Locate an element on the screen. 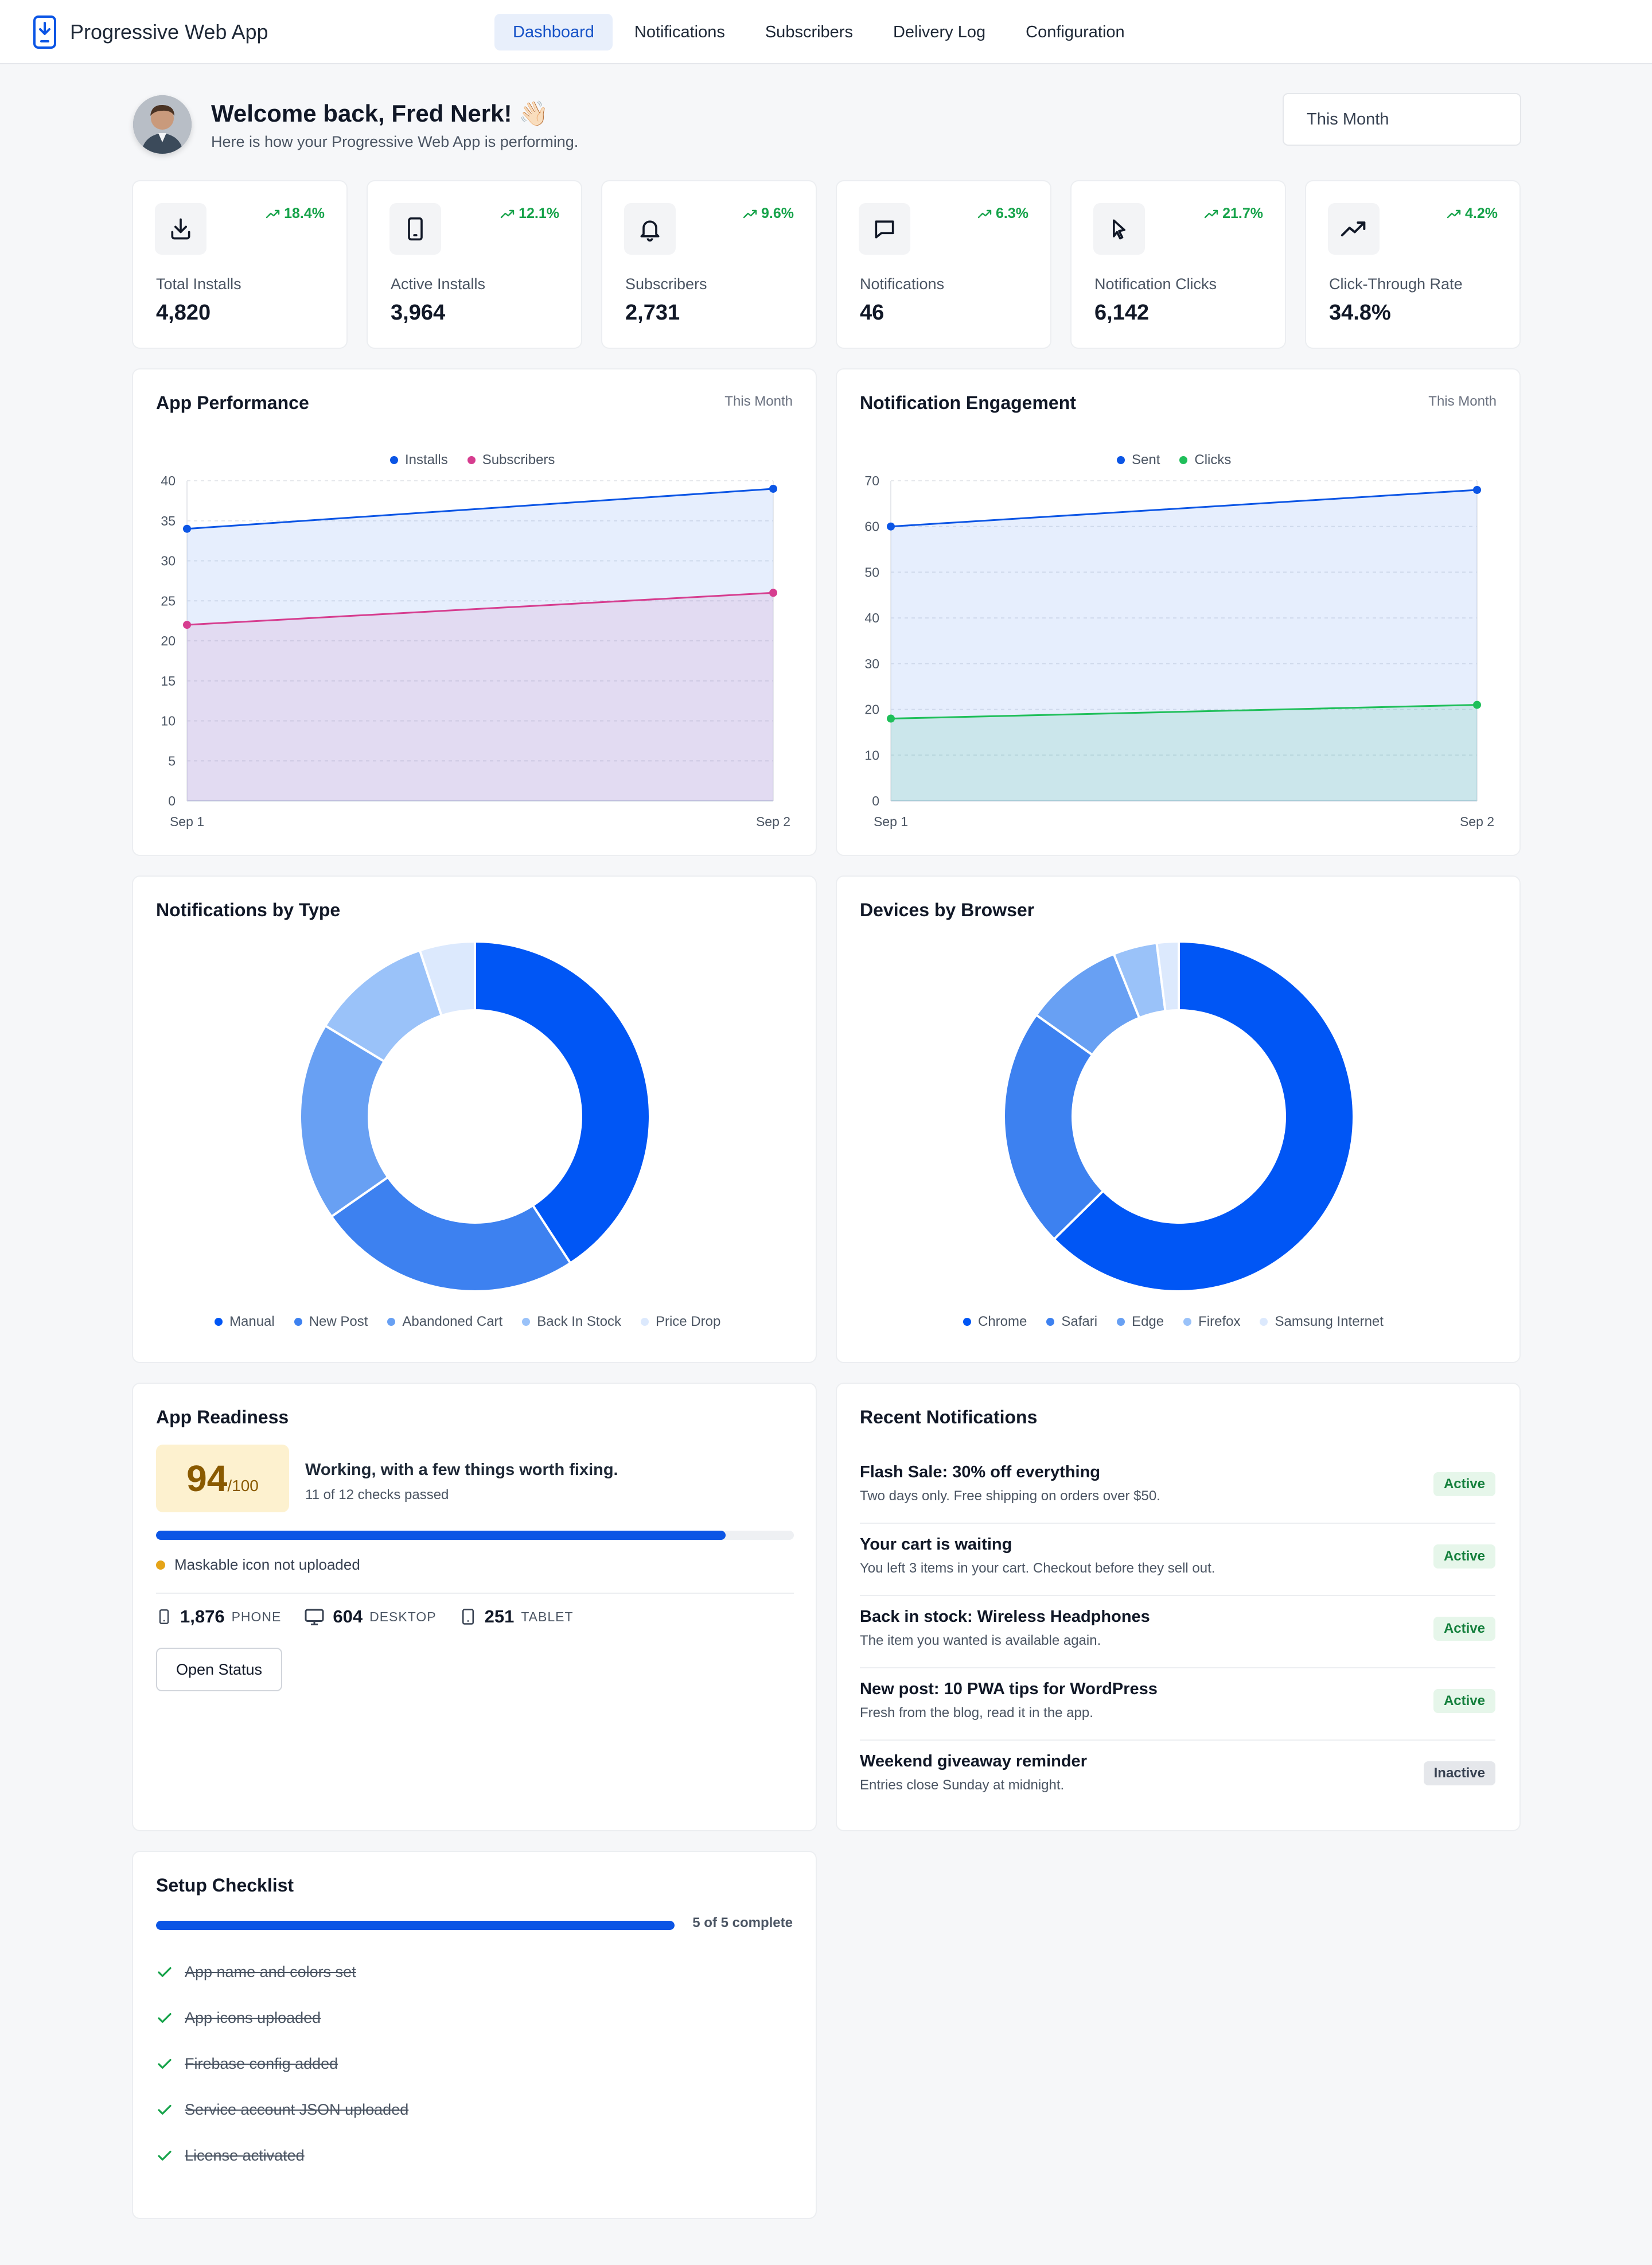  legend-item: Samsung Internet is located at coordinates (1322, 1322).